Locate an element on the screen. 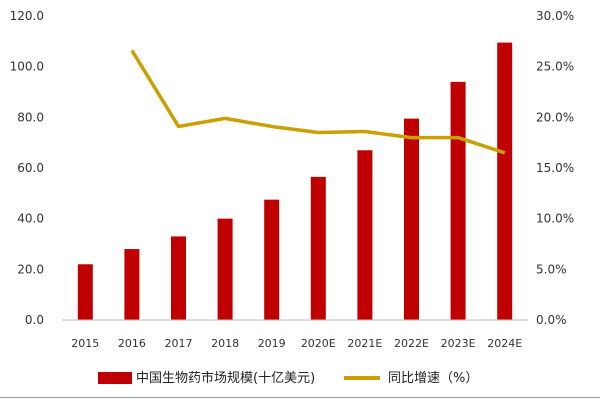  right-tick-label: 25.0% is located at coordinates (555, 67).